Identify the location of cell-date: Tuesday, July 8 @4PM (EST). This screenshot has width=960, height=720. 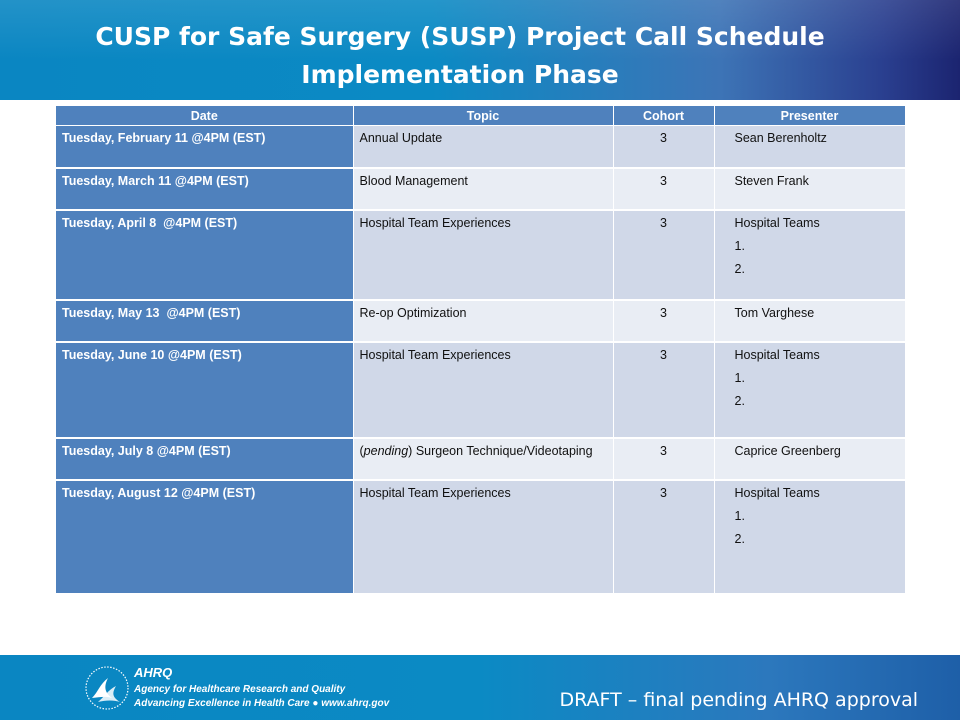
(205, 459).